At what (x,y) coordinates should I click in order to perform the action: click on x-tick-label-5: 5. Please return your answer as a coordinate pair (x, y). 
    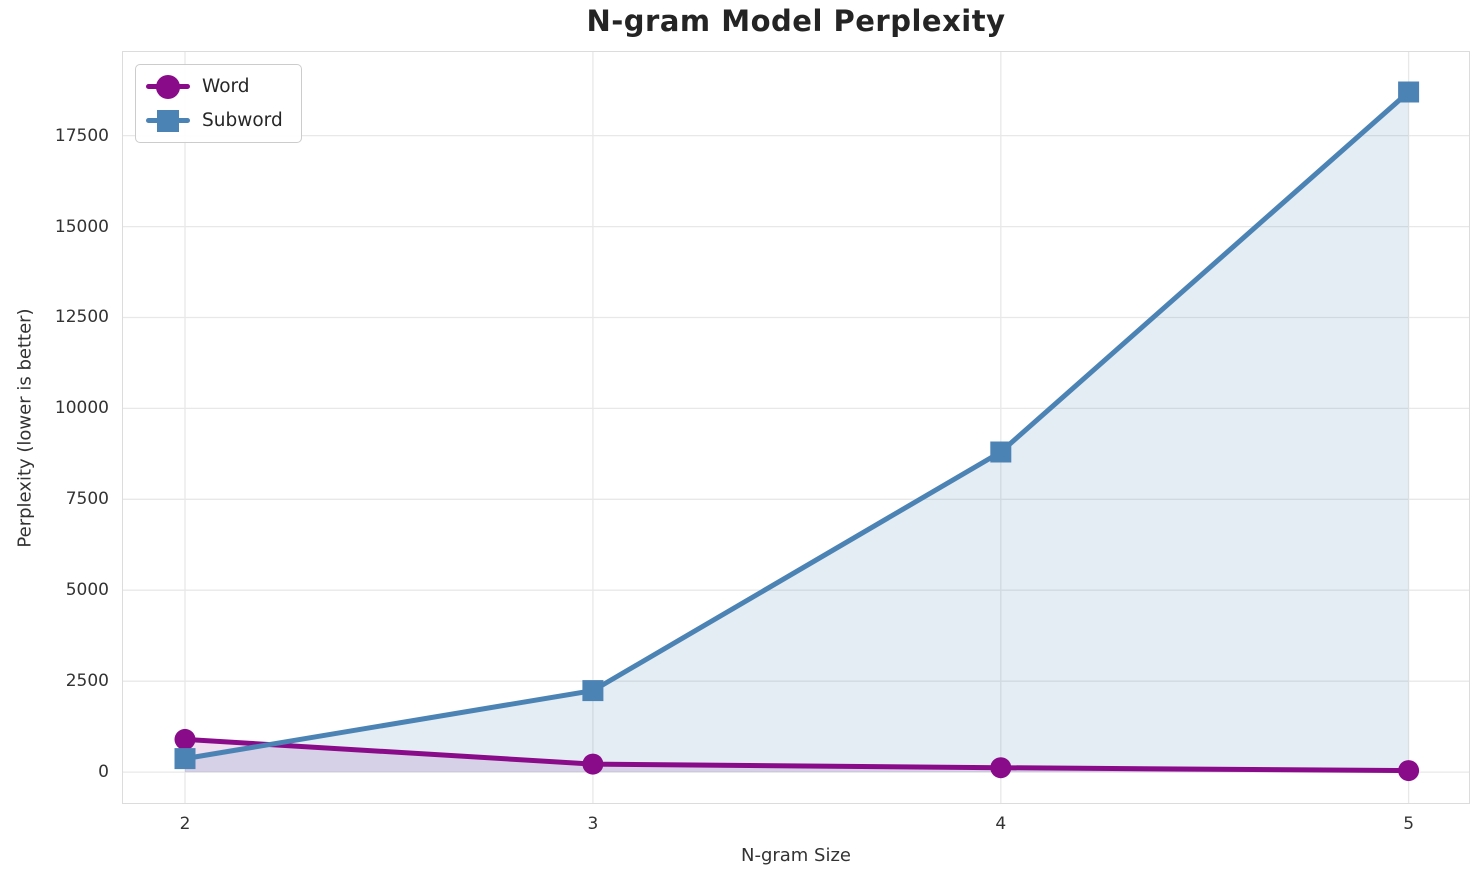
    Looking at the image, I should click on (1409, 824).